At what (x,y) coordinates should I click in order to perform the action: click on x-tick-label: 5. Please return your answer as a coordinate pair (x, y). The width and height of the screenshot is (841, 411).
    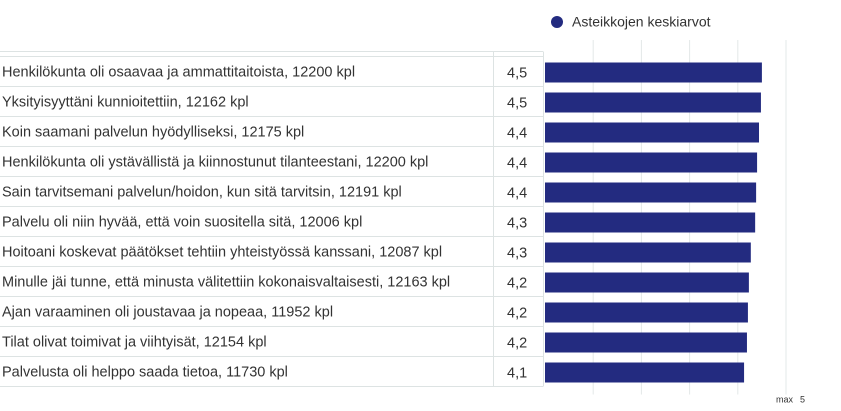
    Looking at the image, I should click on (802, 399).